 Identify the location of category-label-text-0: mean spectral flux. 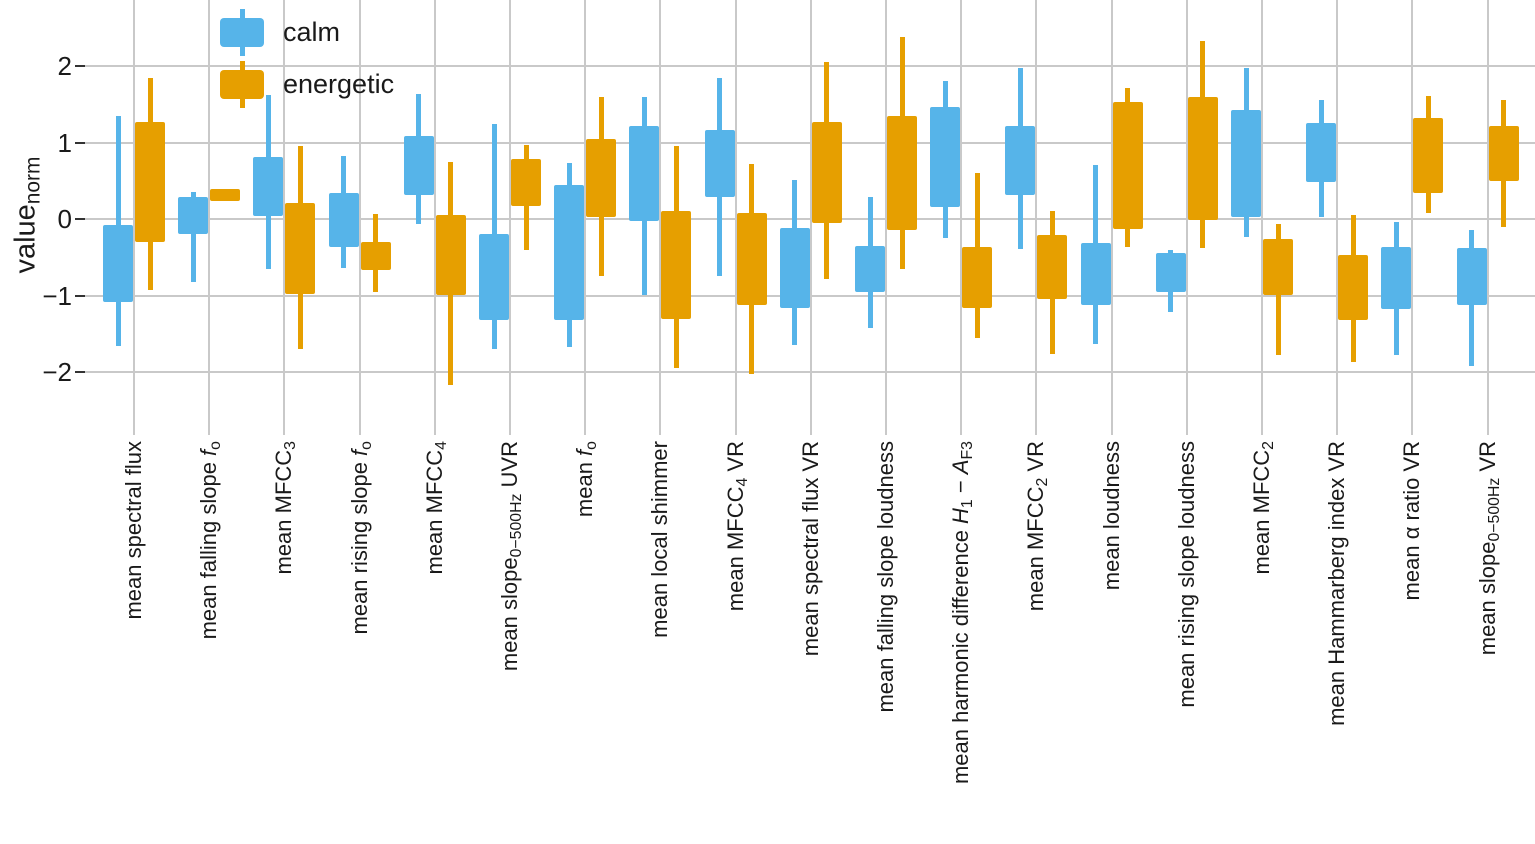
(133, 530).